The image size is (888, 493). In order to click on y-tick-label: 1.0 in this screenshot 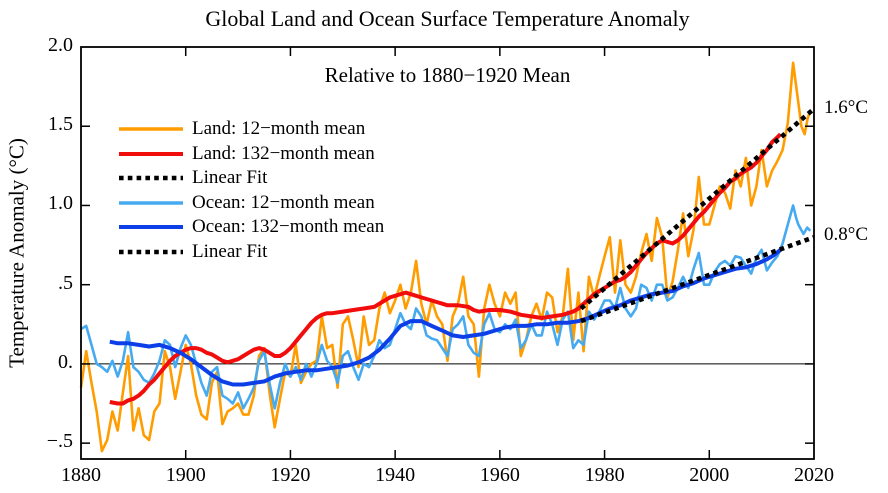, I will do `click(60, 203)`.